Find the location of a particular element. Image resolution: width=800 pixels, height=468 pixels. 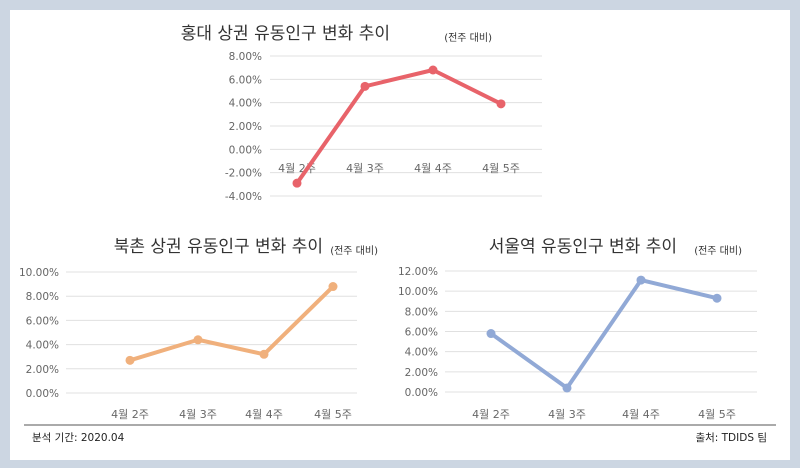

seoul-station-chart-subtitle: (전주 대비) is located at coordinates (718, 251).